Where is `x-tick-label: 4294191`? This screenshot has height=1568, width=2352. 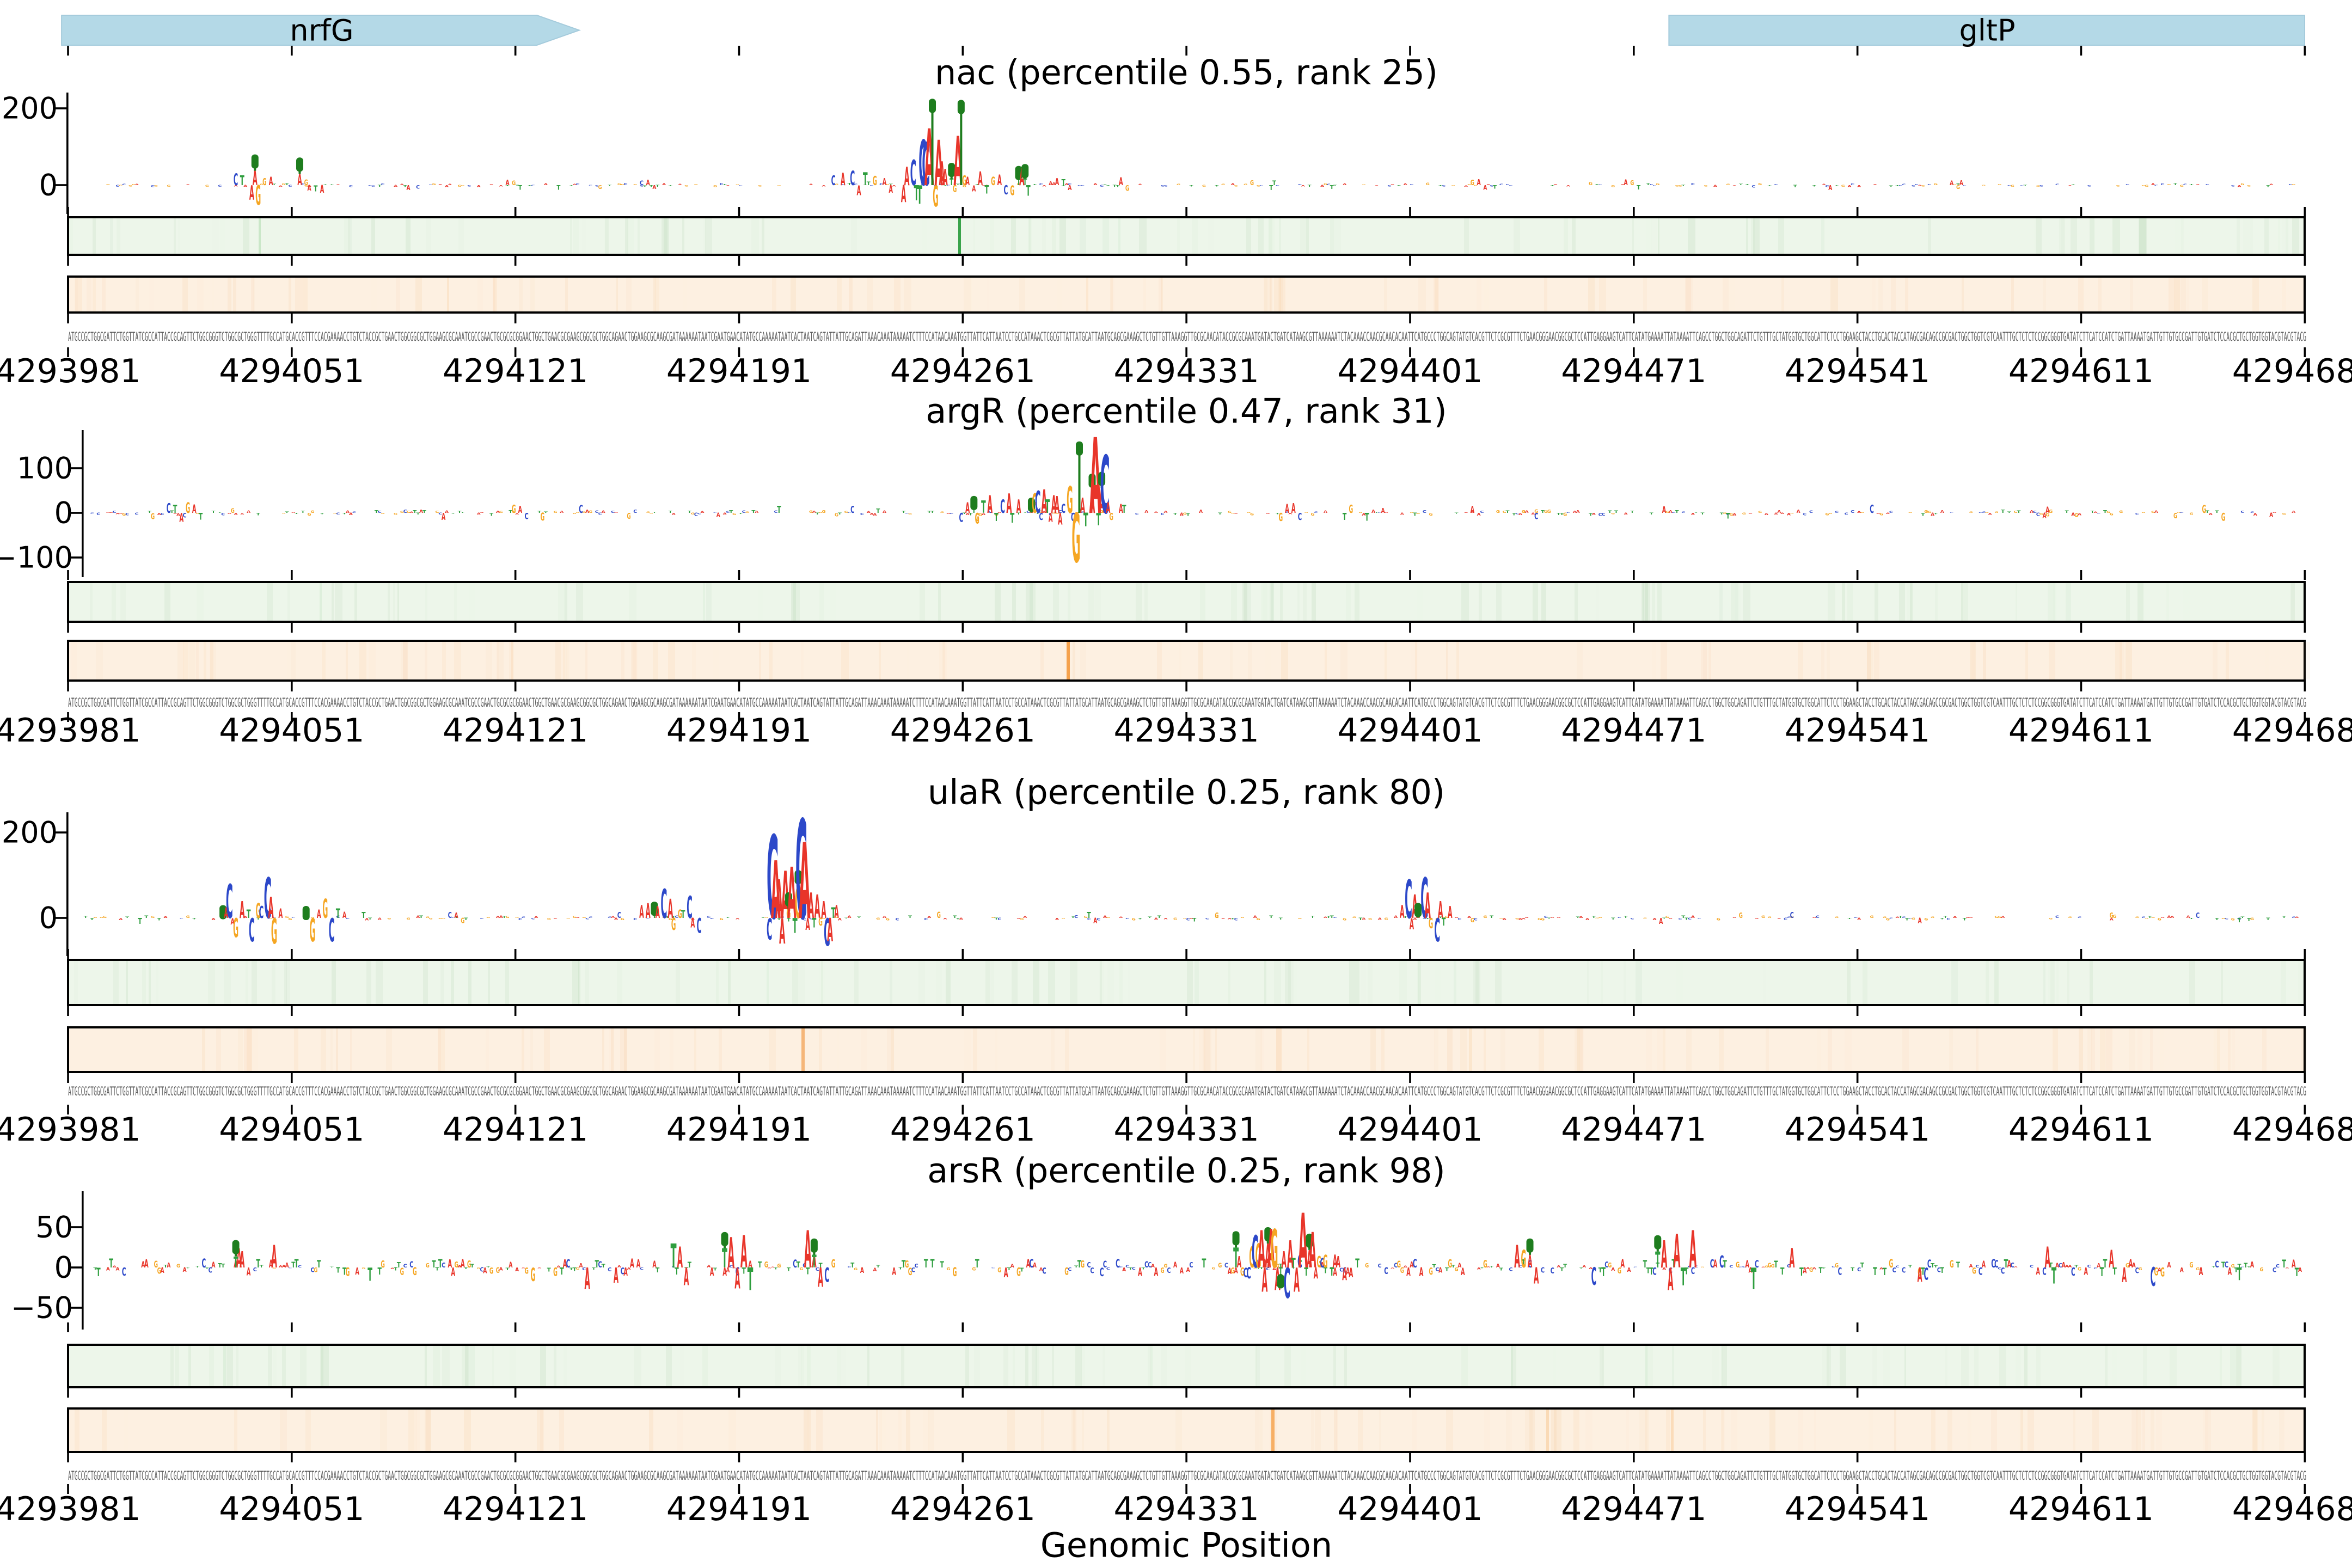
x-tick-label: 4294191 is located at coordinates (739, 1130).